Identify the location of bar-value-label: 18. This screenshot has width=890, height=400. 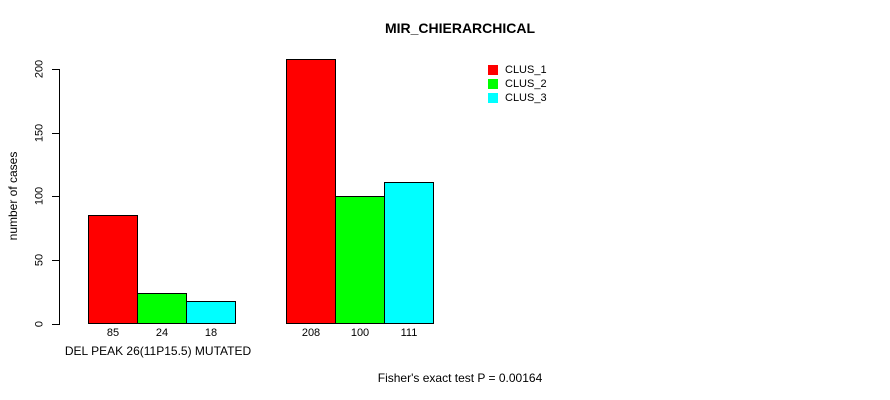
(211, 333).